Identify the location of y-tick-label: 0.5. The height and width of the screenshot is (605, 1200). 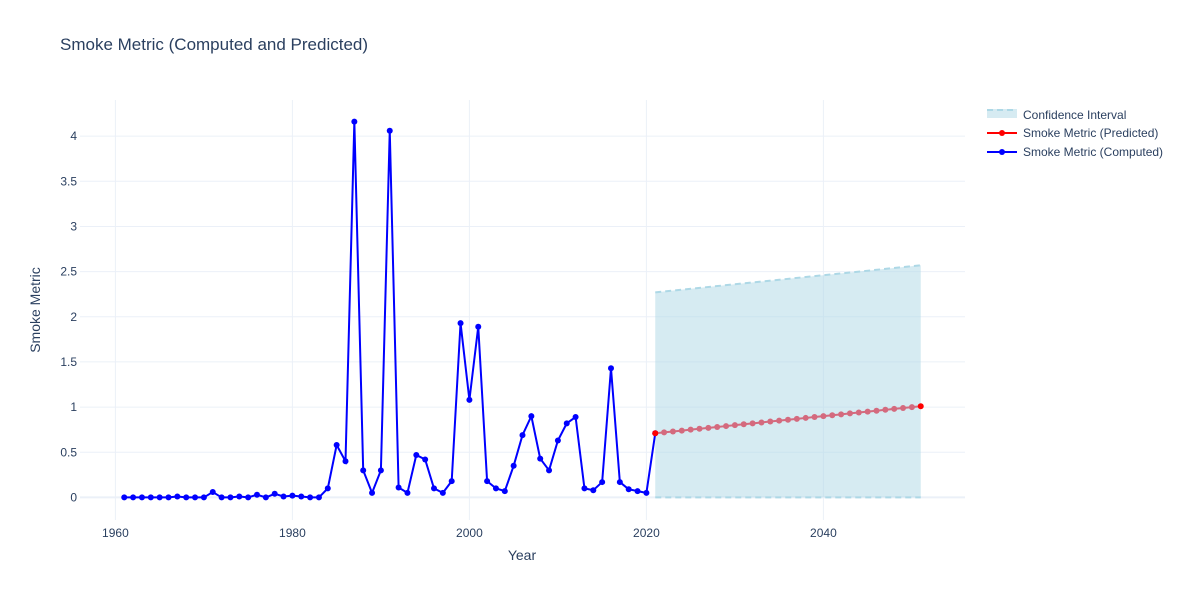
(68, 452).